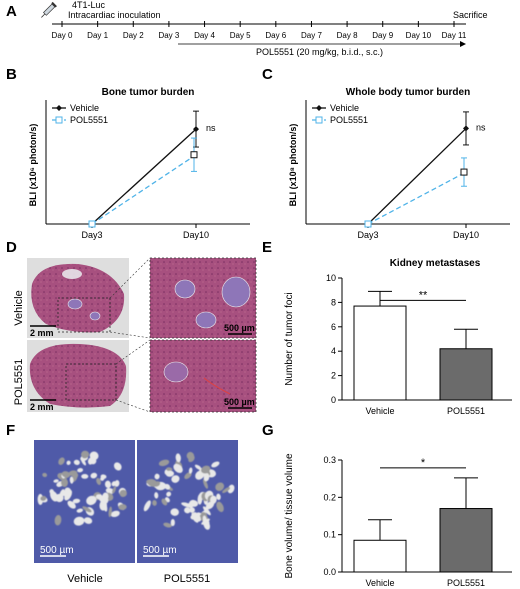 Image resolution: width=520 pixels, height=589 pixels. I want to click on microct-figure: 500 µm 500 µm Vehicle POL5551, so click(136, 512).